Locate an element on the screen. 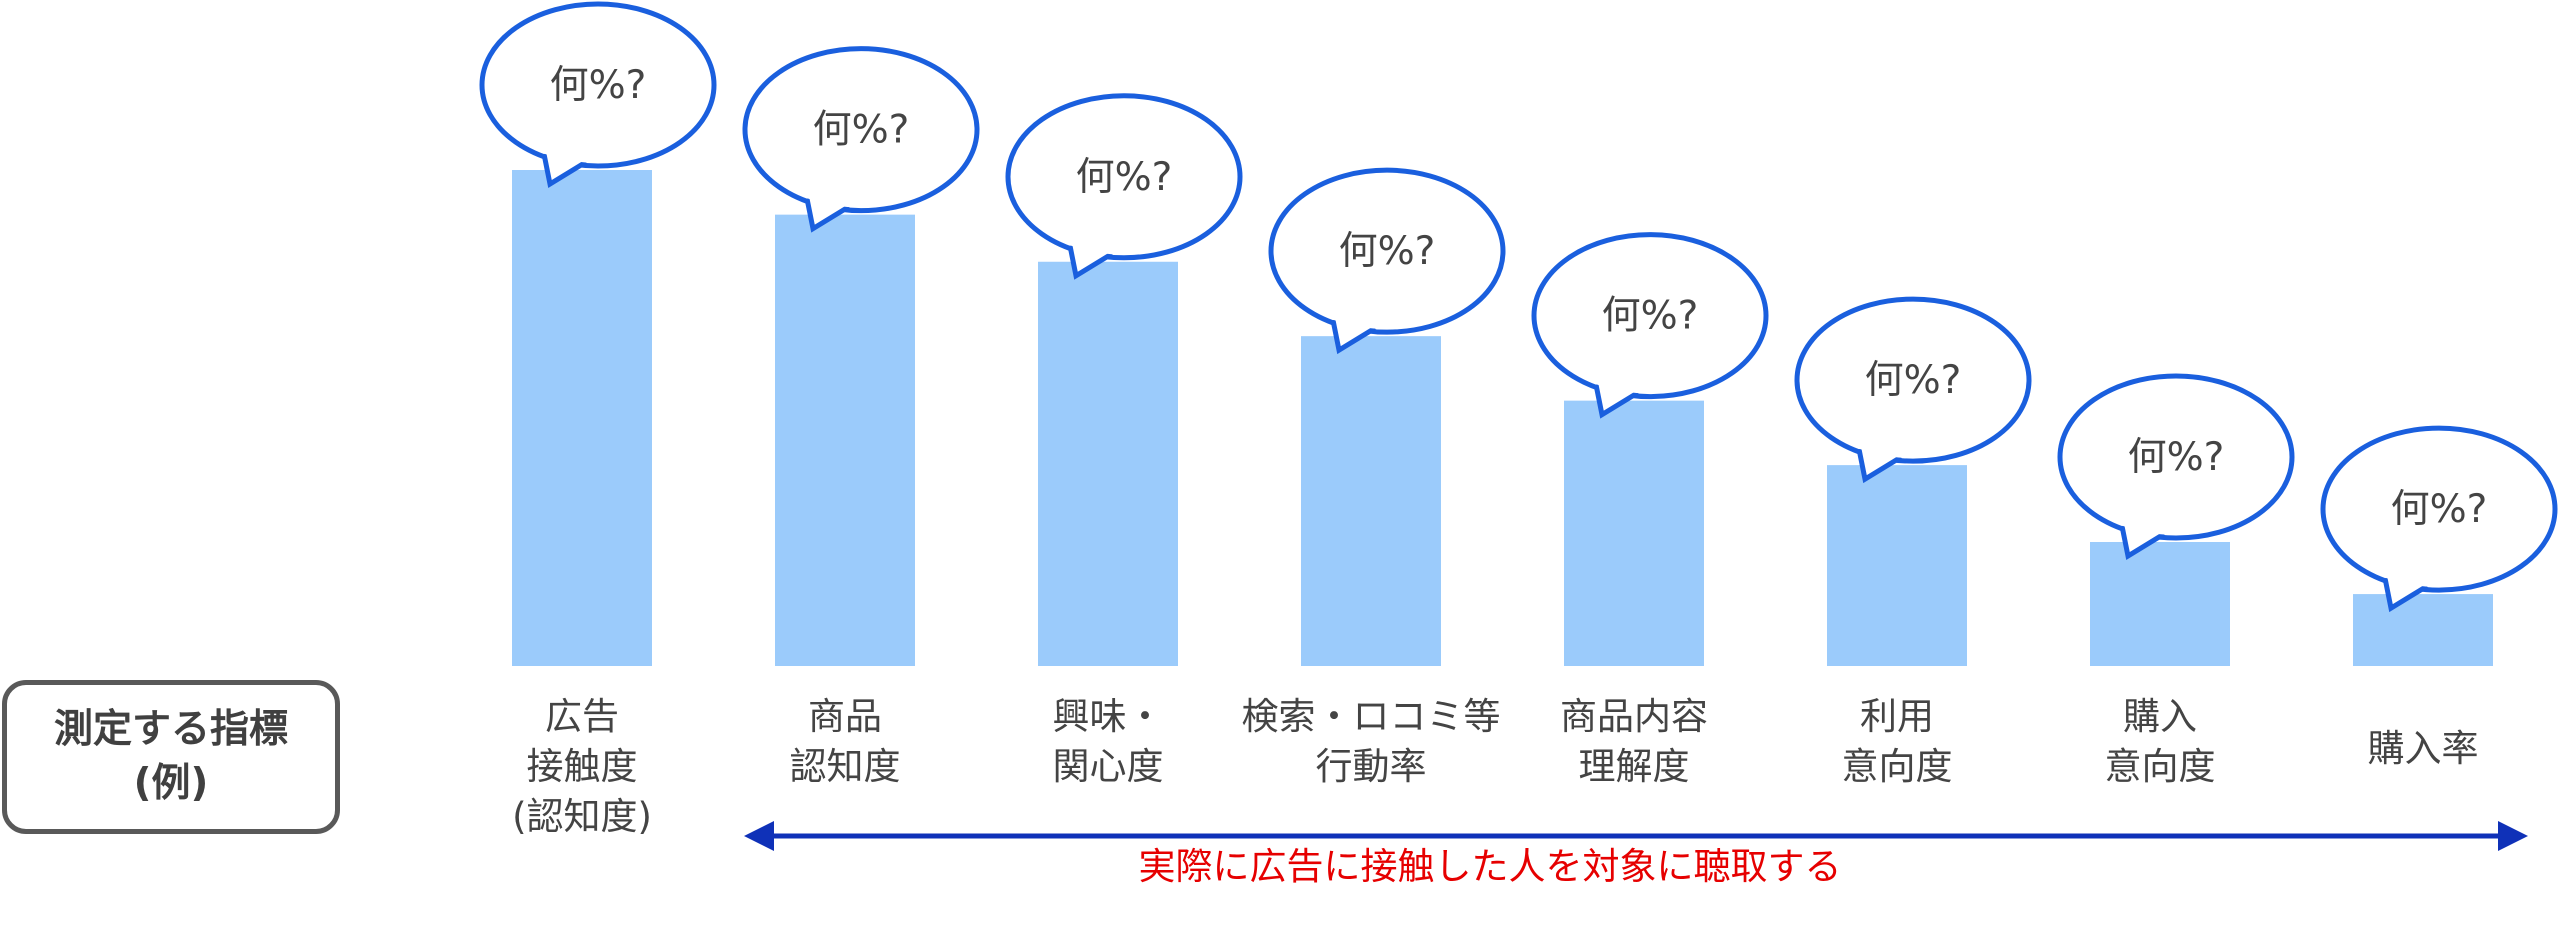 Image resolution: width=2560 pixels, height=929 pixels. category-label-3: 興味・ 関心度 is located at coordinates (1108, 742).